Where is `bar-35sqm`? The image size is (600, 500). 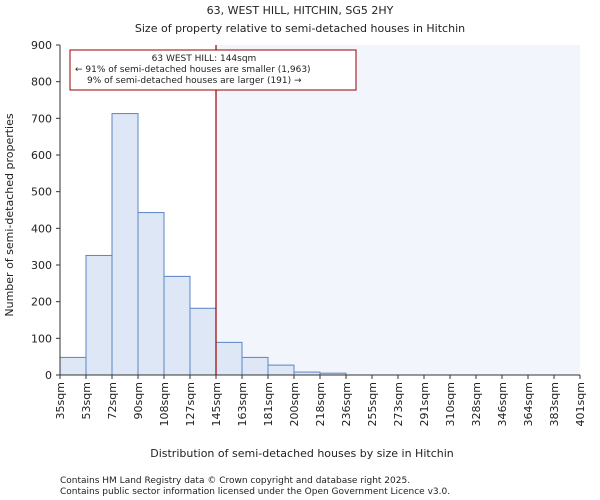 bar-35sqm is located at coordinates (73, 366).